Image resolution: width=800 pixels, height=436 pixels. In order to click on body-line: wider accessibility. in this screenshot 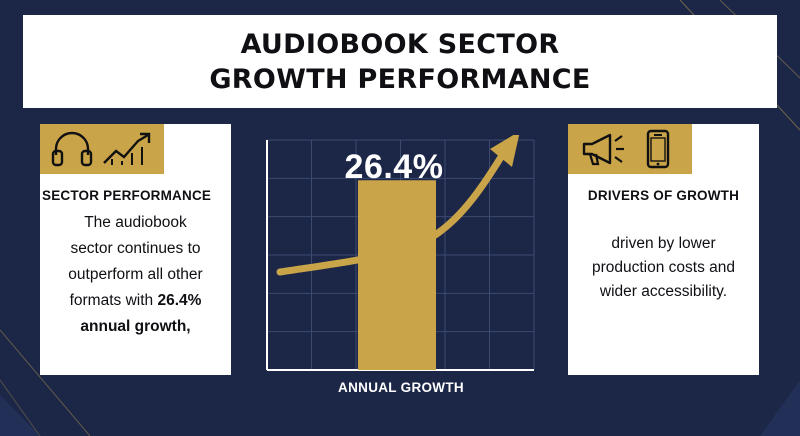, I will do `click(663, 291)`.